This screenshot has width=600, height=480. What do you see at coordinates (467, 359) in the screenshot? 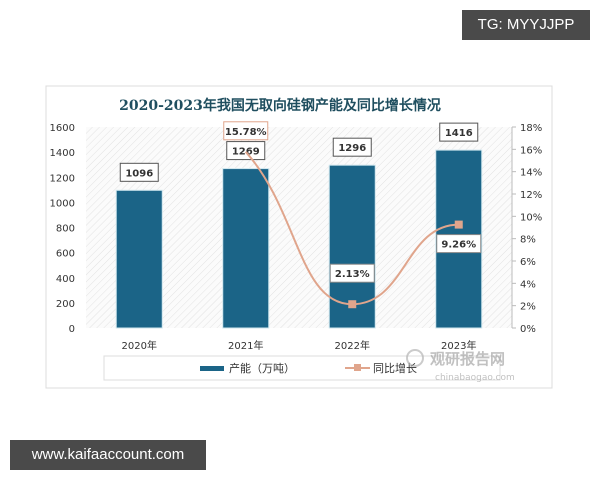
I see `logo-name: 观研报告网` at bounding box center [467, 359].